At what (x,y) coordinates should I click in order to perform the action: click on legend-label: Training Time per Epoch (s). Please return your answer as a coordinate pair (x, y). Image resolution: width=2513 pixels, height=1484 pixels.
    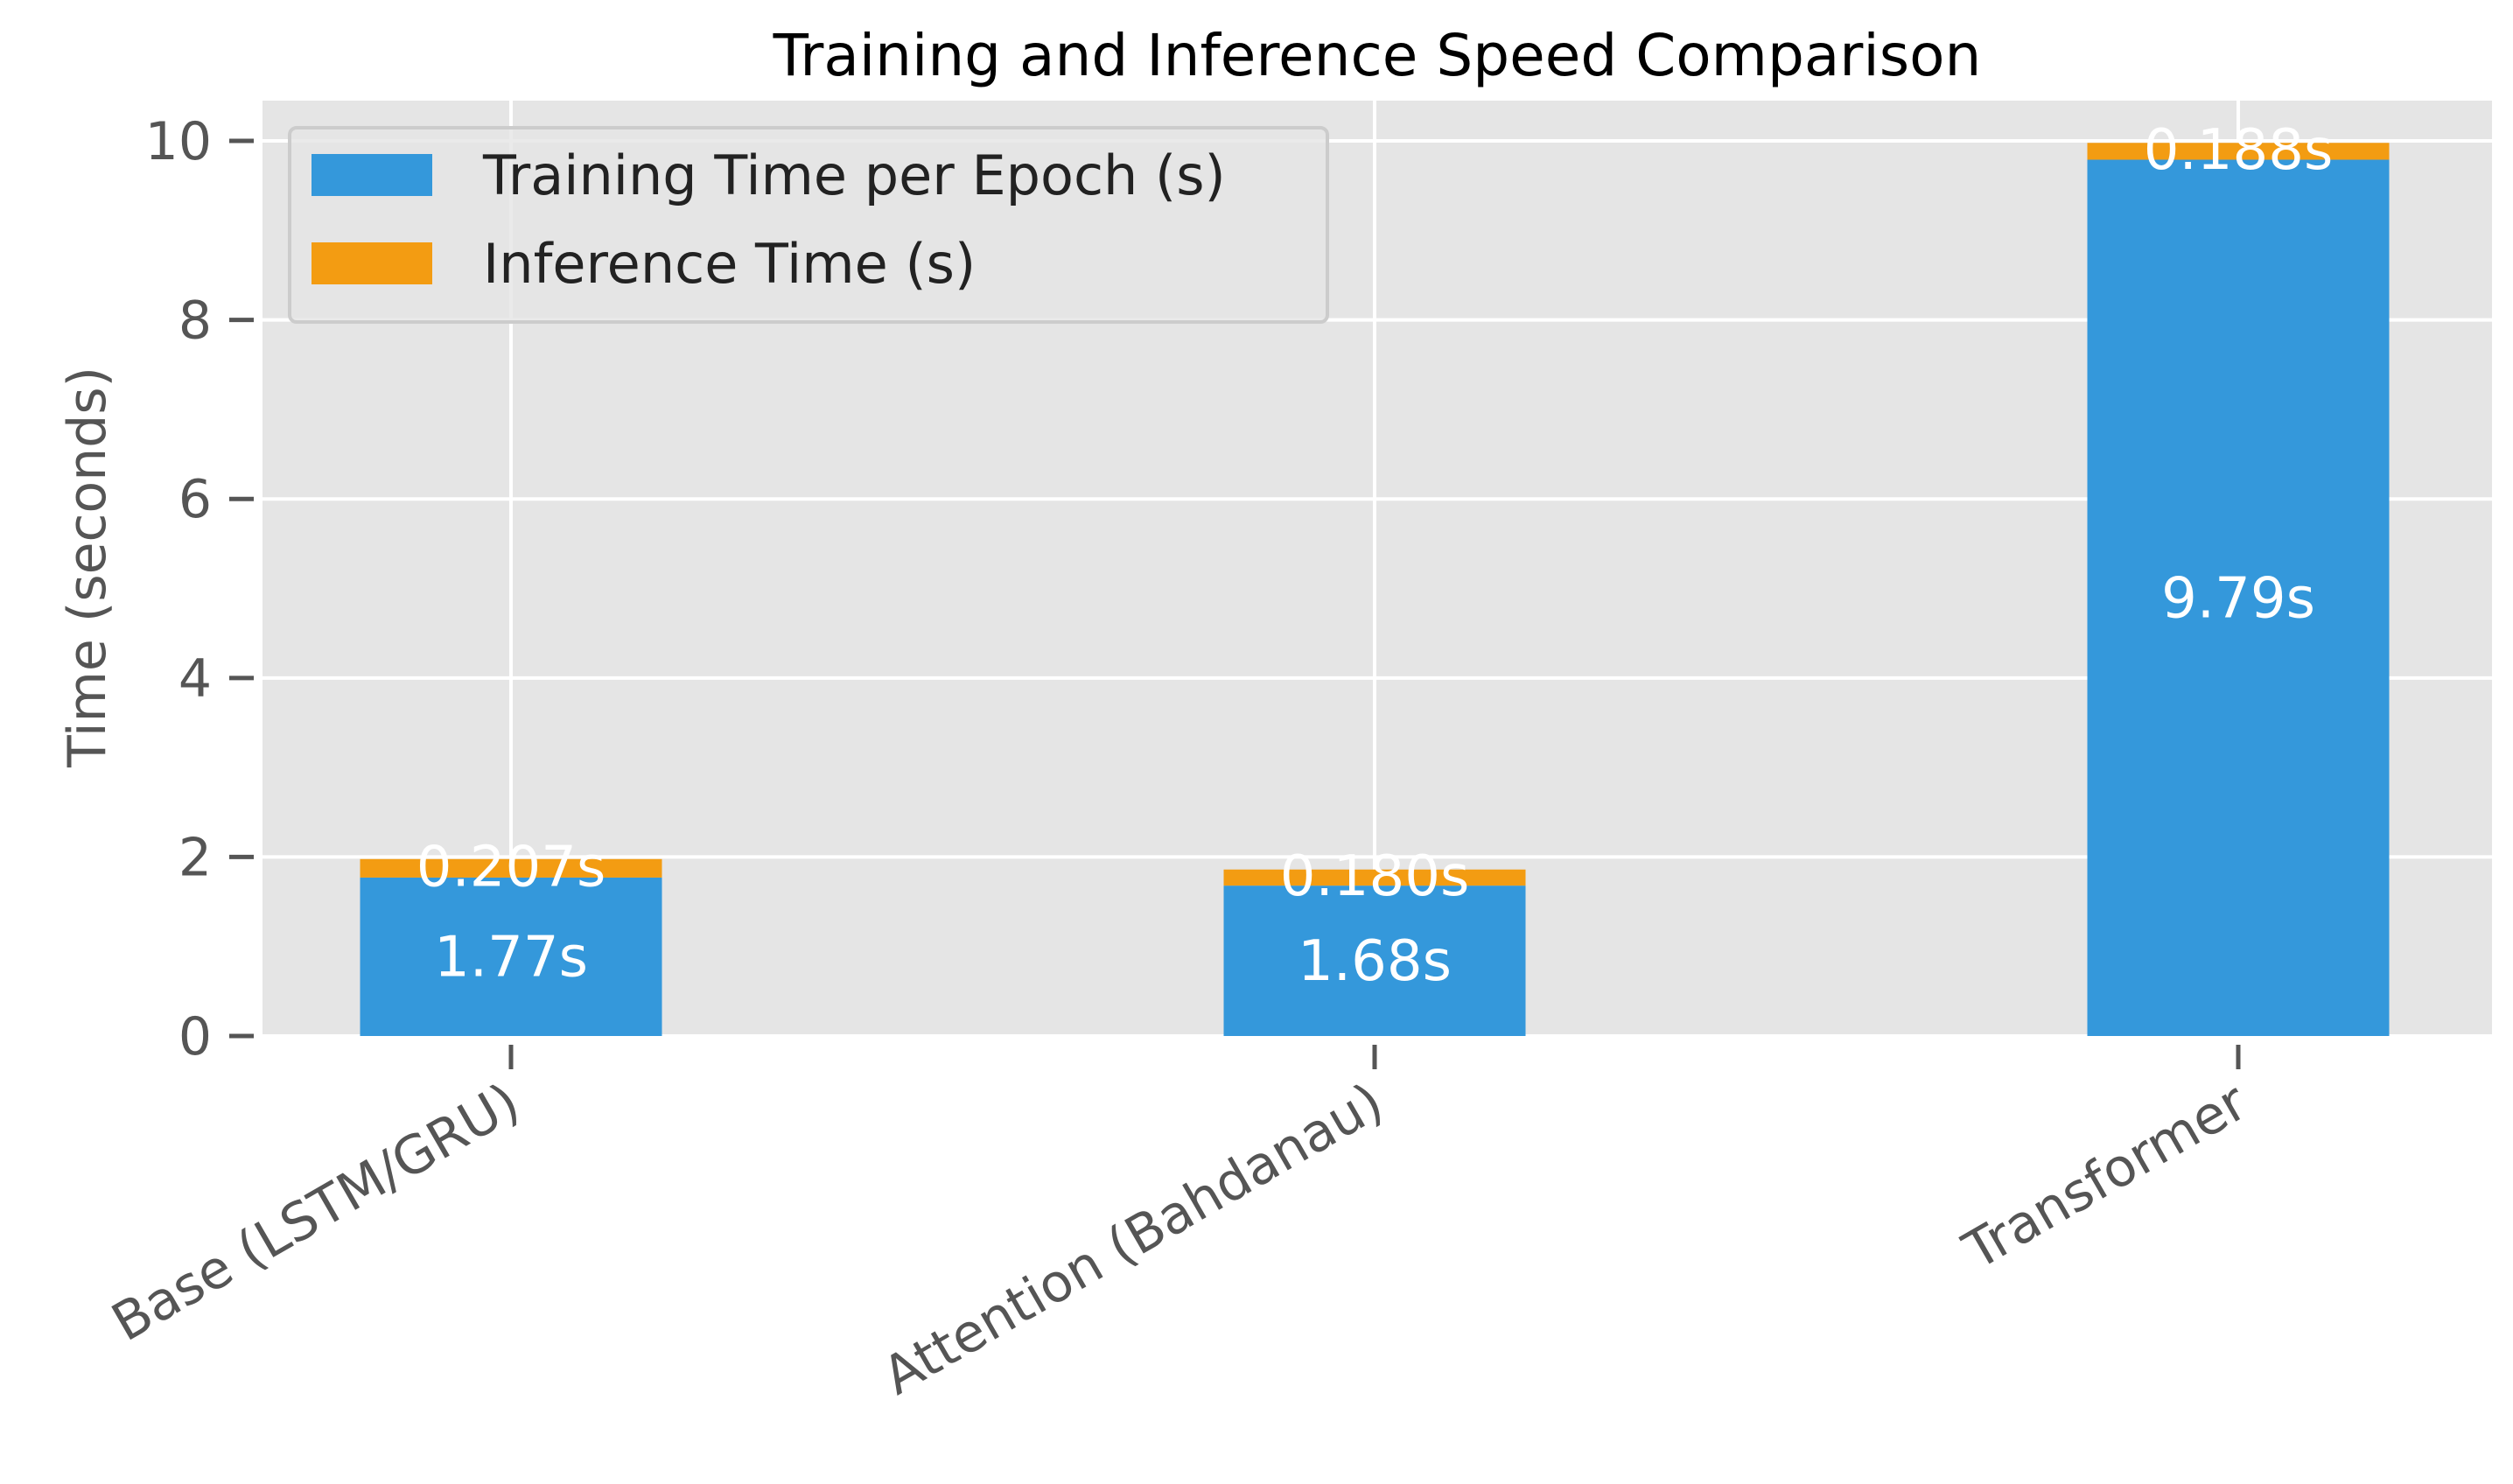
    Looking at the image, I should click on (854, 175).